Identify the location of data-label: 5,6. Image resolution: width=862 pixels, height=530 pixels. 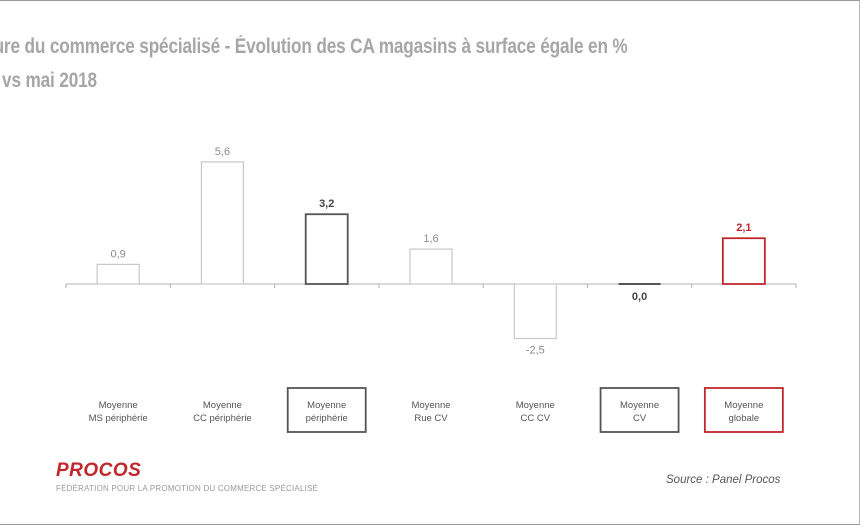
(222, 152).